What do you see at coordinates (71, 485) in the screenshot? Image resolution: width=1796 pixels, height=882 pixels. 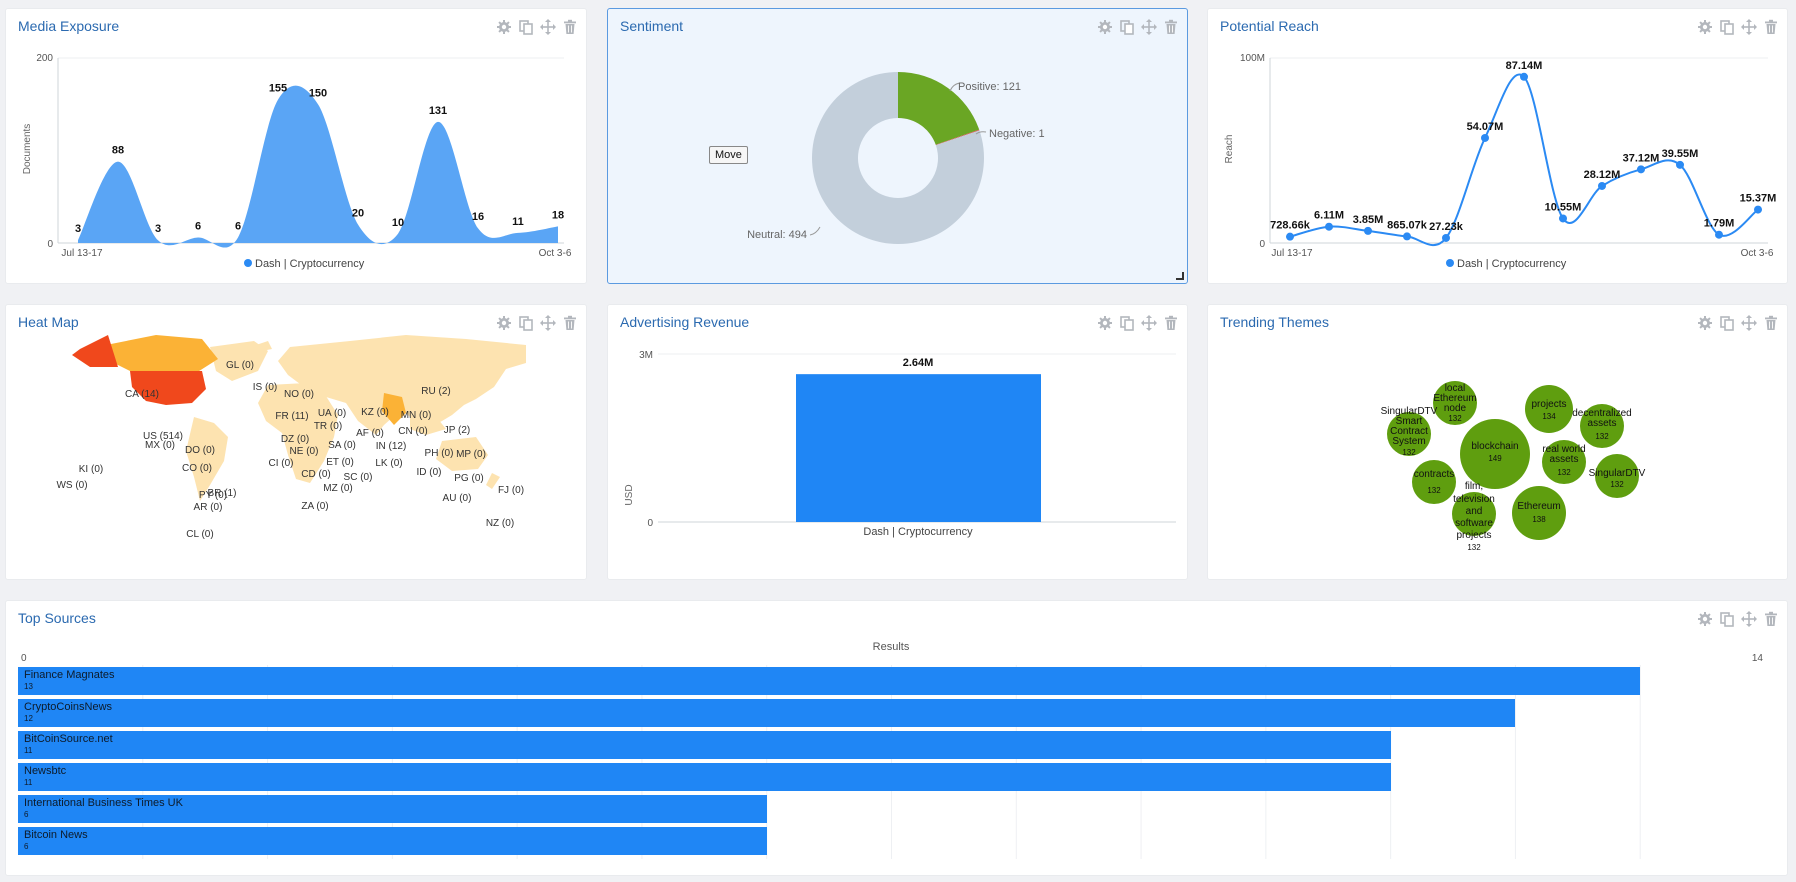 I see `country-label: WS (0)` at bounding box center [71, 485].